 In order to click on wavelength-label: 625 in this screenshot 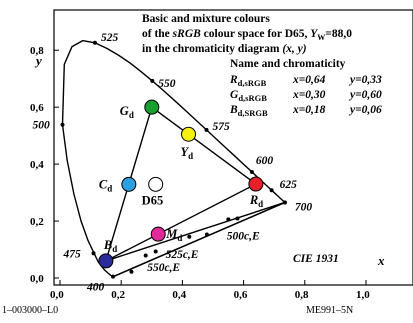, I will do `click(289, 185)`.